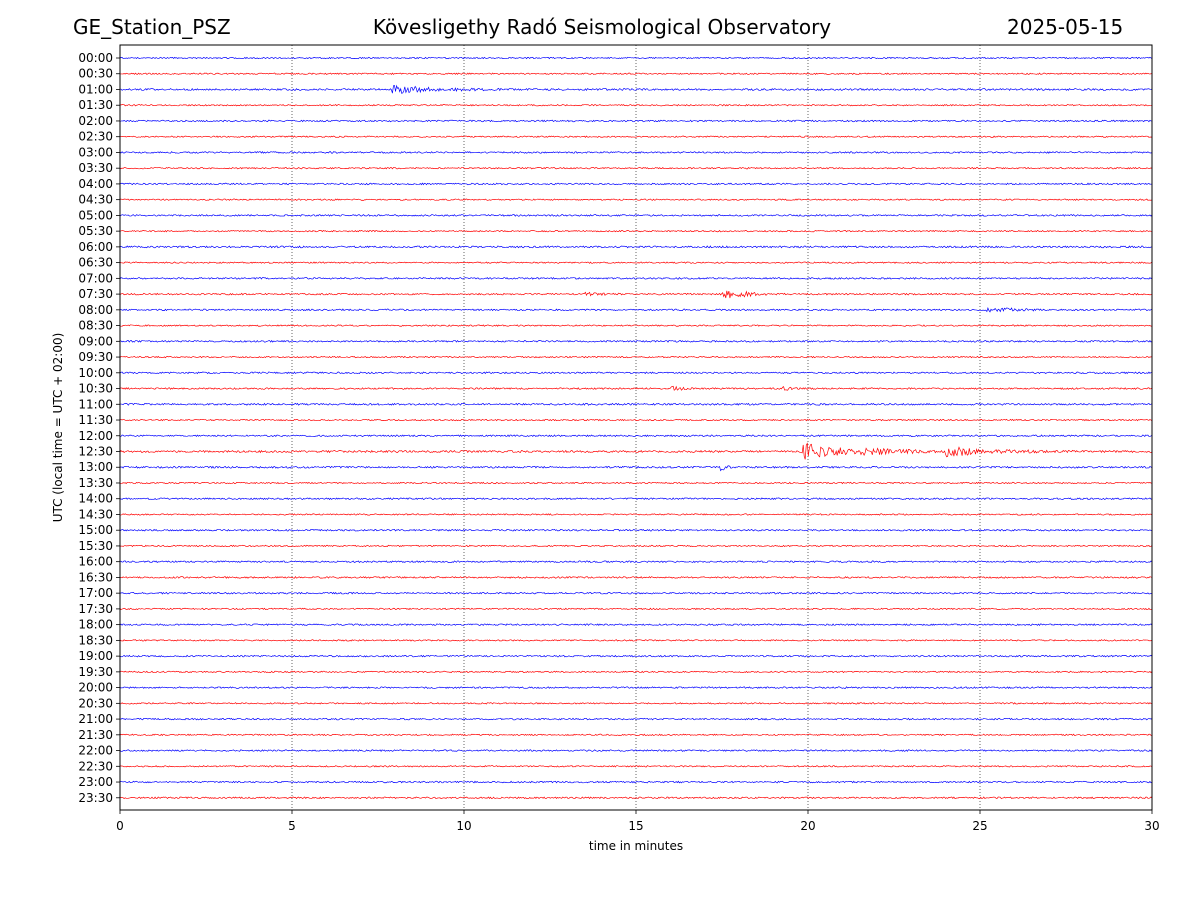 The height and width of the screenshot is (900, 1200). Describe the element at coordinates (95, 766) in the screenshot. I see `y-tick-label: 22:30` at that location.